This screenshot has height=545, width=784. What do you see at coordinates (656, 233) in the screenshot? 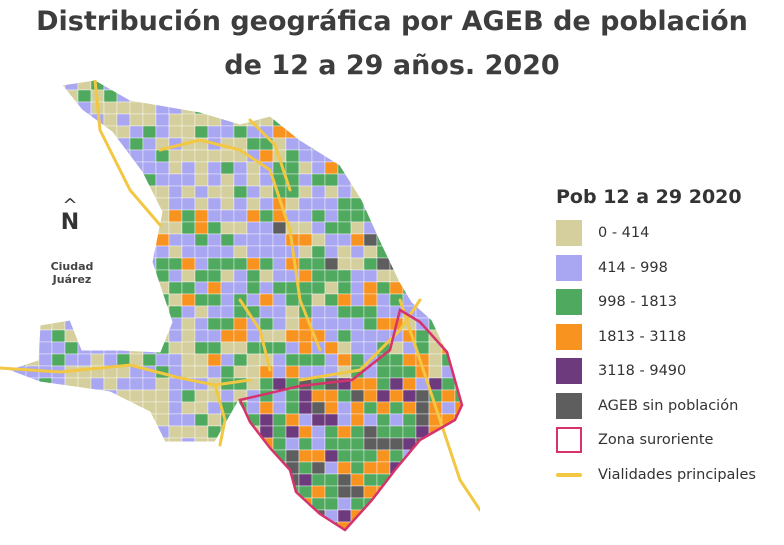
I see `legend-item: 0 - 414` at bounding box center [656, 233].